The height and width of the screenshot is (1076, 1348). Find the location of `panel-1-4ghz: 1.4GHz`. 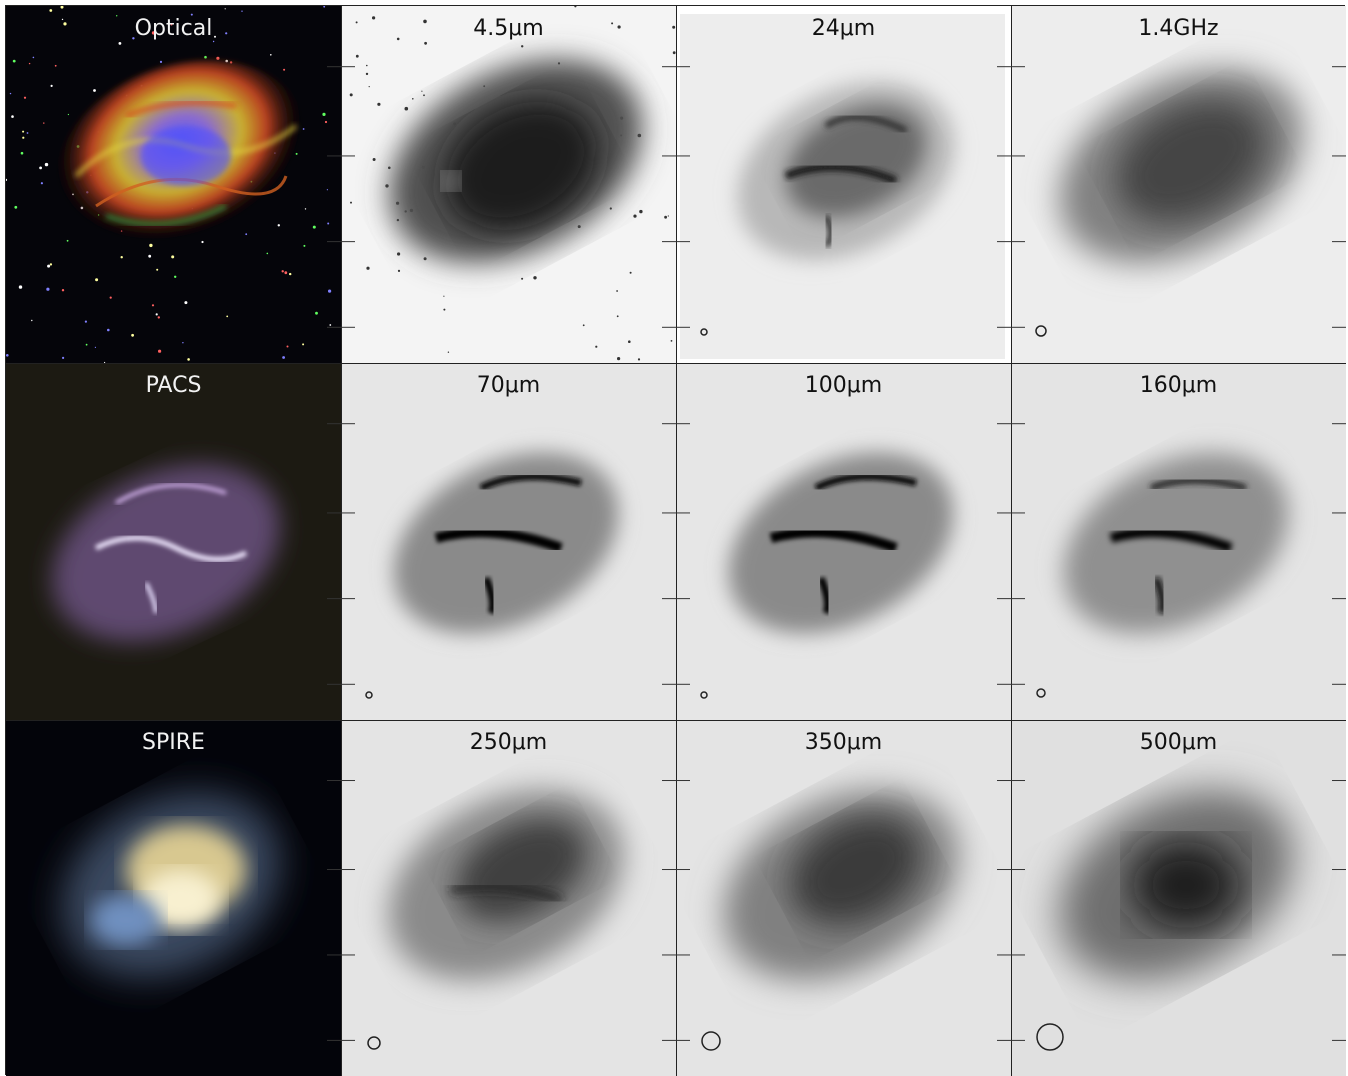

panel-1-4ghz: 1.4GHz is located at coordinates (1178, 184).